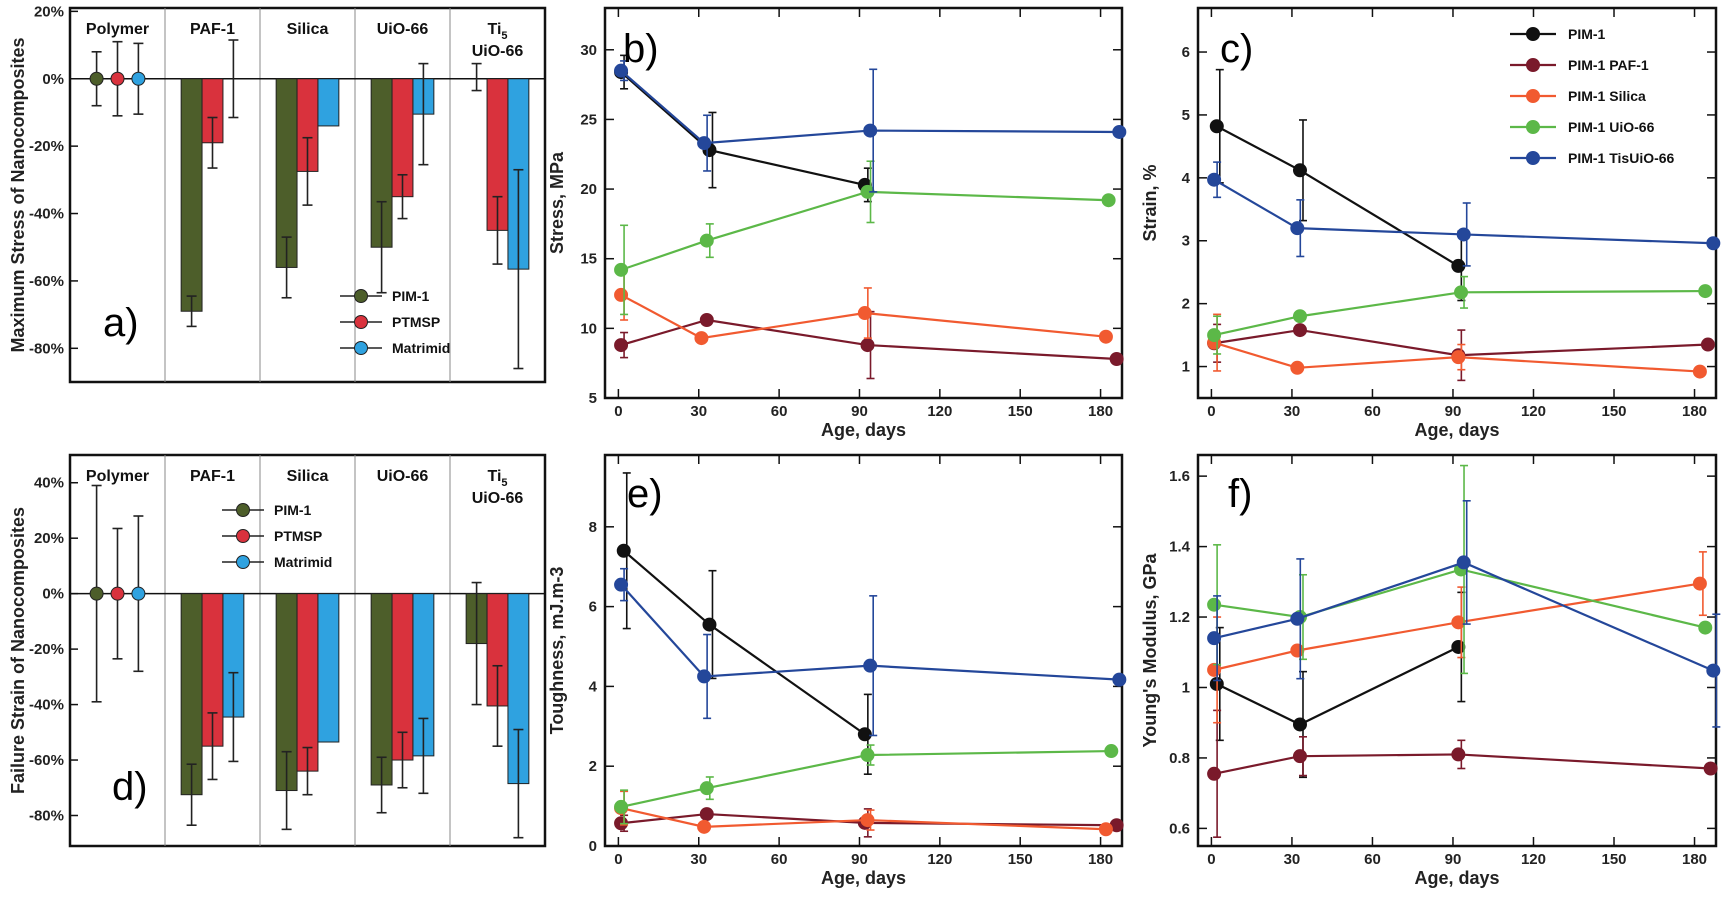  Describe the element at coordinates (588, 50) in the screenshot. I see `y-tick-label: 30` at that location.